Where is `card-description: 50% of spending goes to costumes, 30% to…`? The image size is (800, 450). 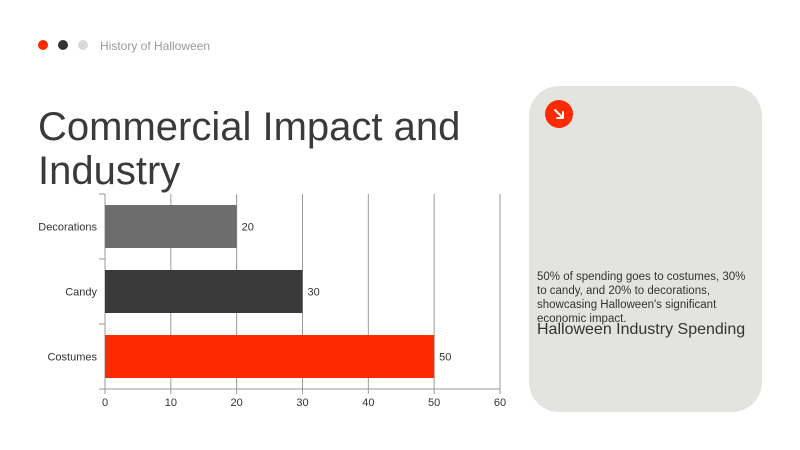
card-description: 50% of spending goes to costumes, 30% to… is located at coordinates (641, 298).